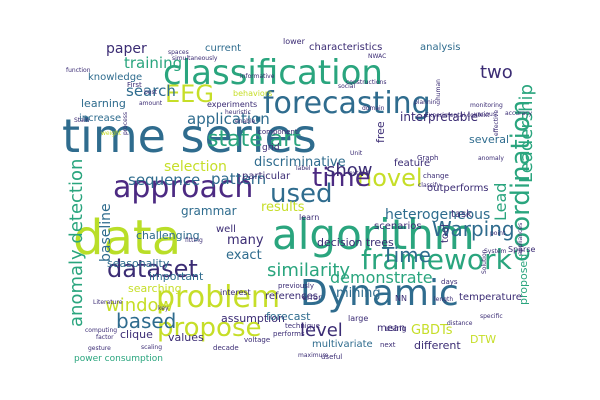 This screenshot has width=600, height=400. I want to click on word-many: many, so click(245, 240).